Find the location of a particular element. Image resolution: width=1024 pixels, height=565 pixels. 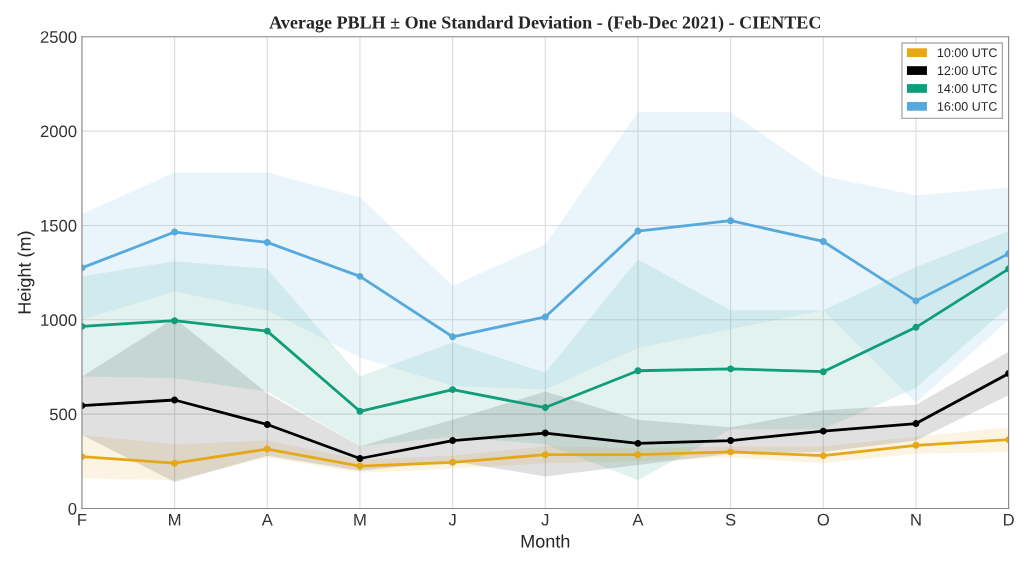

legend-label: 16:00 UTC is located at coordinates (967, 106).